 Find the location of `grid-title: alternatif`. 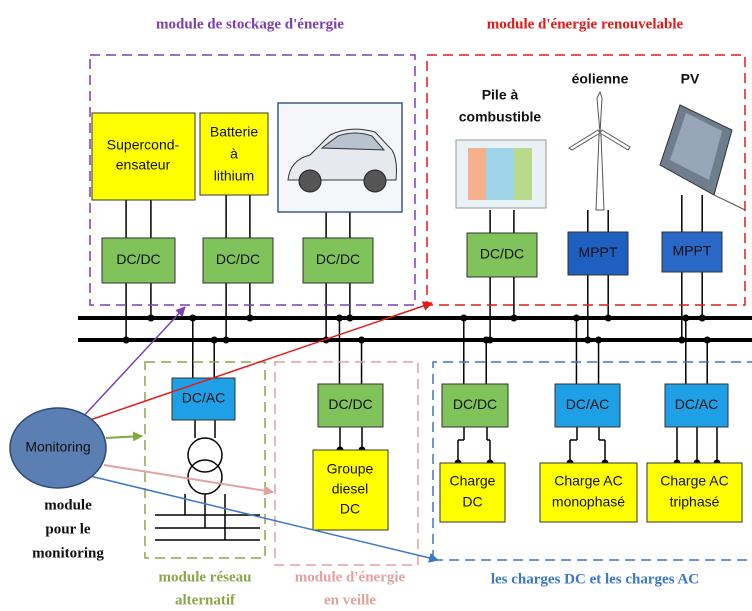

grid-title: alternatif is located at coordinates (205, 600).